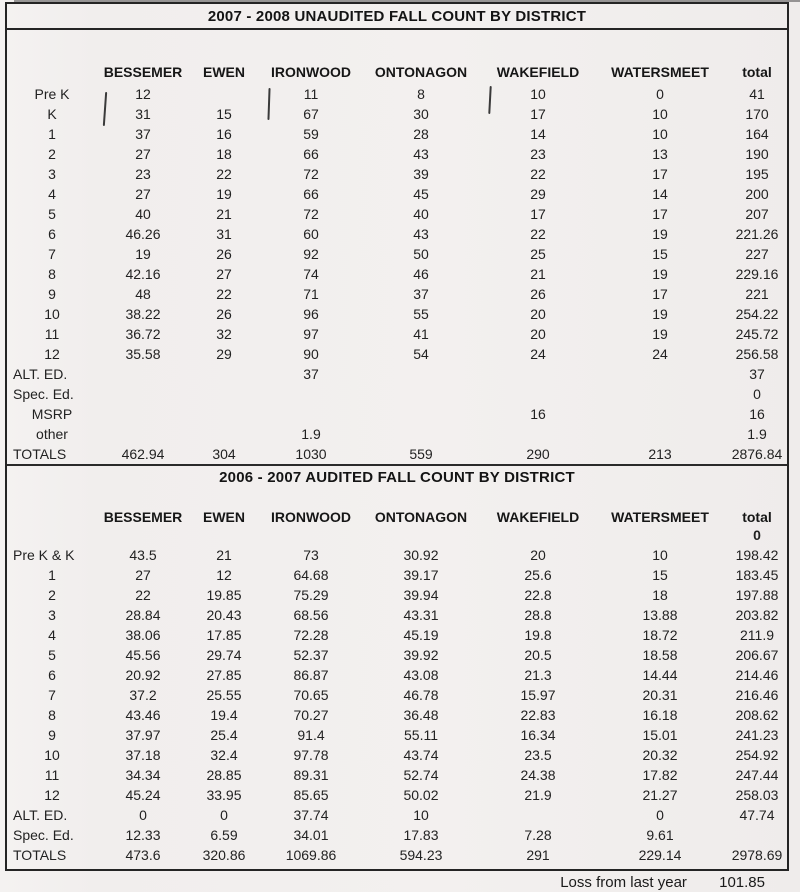 This screenshot has width=800, height=892. I want to click on data-cell: 45.19, so click(421, 635).